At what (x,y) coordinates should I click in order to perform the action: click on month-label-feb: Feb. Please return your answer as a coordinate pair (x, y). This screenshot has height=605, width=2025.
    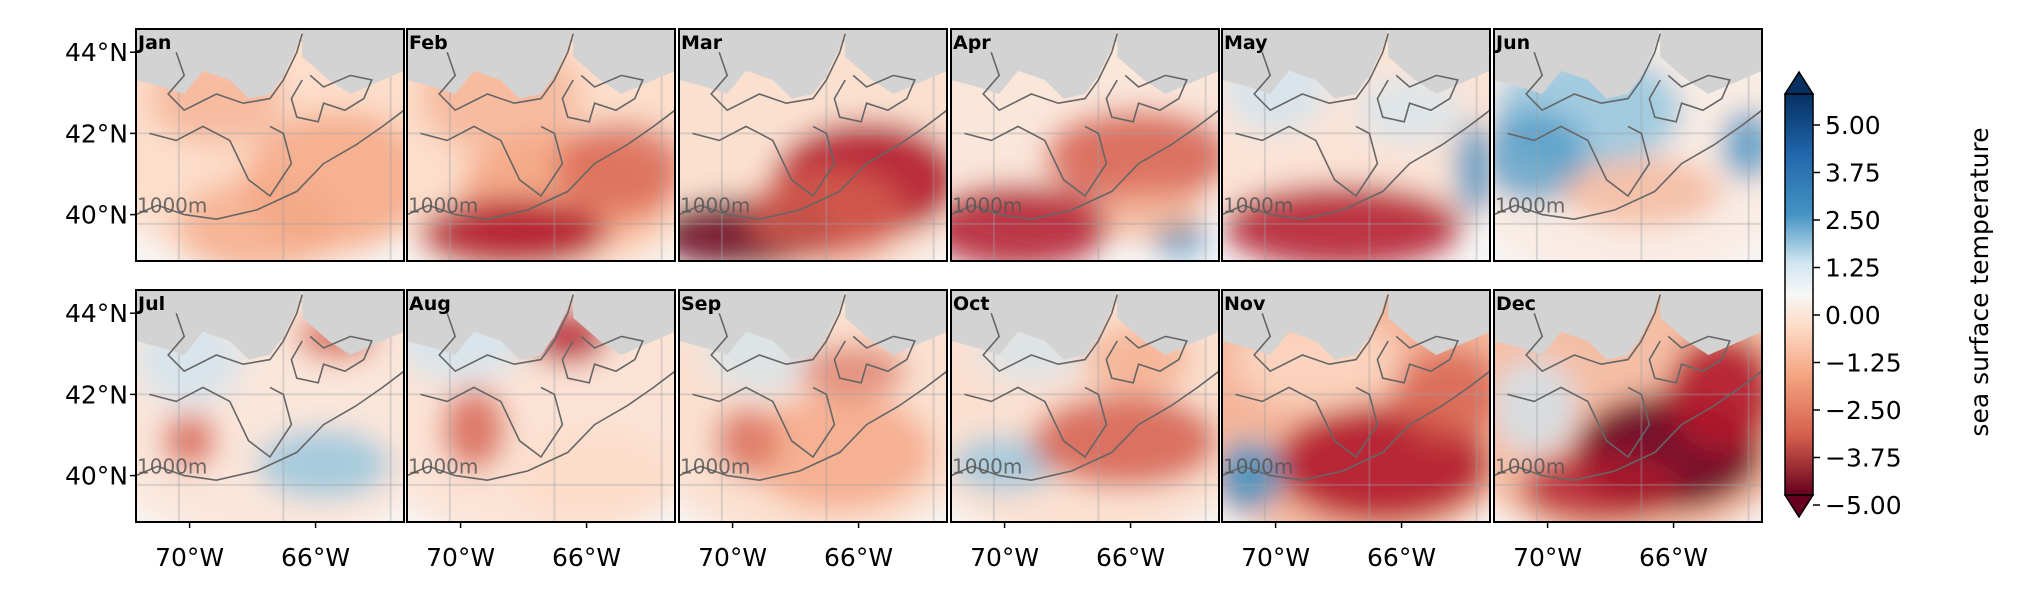
    Looking at the image, I should click on (428, 43).